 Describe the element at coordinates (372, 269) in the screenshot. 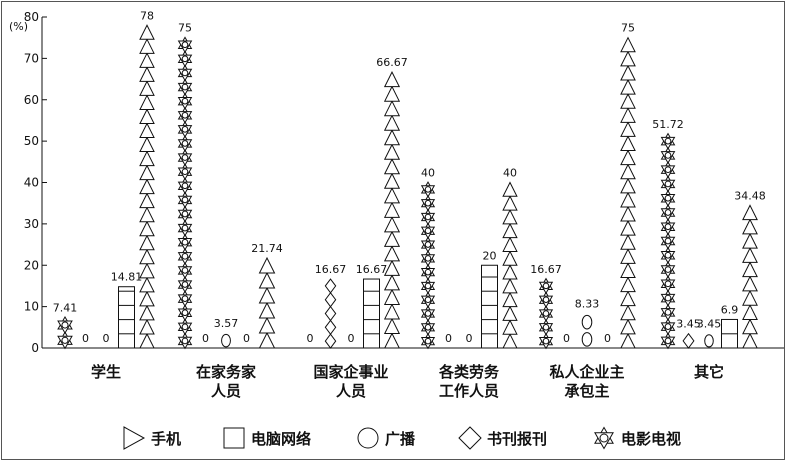

I see `data-label: 16.67` at that location.